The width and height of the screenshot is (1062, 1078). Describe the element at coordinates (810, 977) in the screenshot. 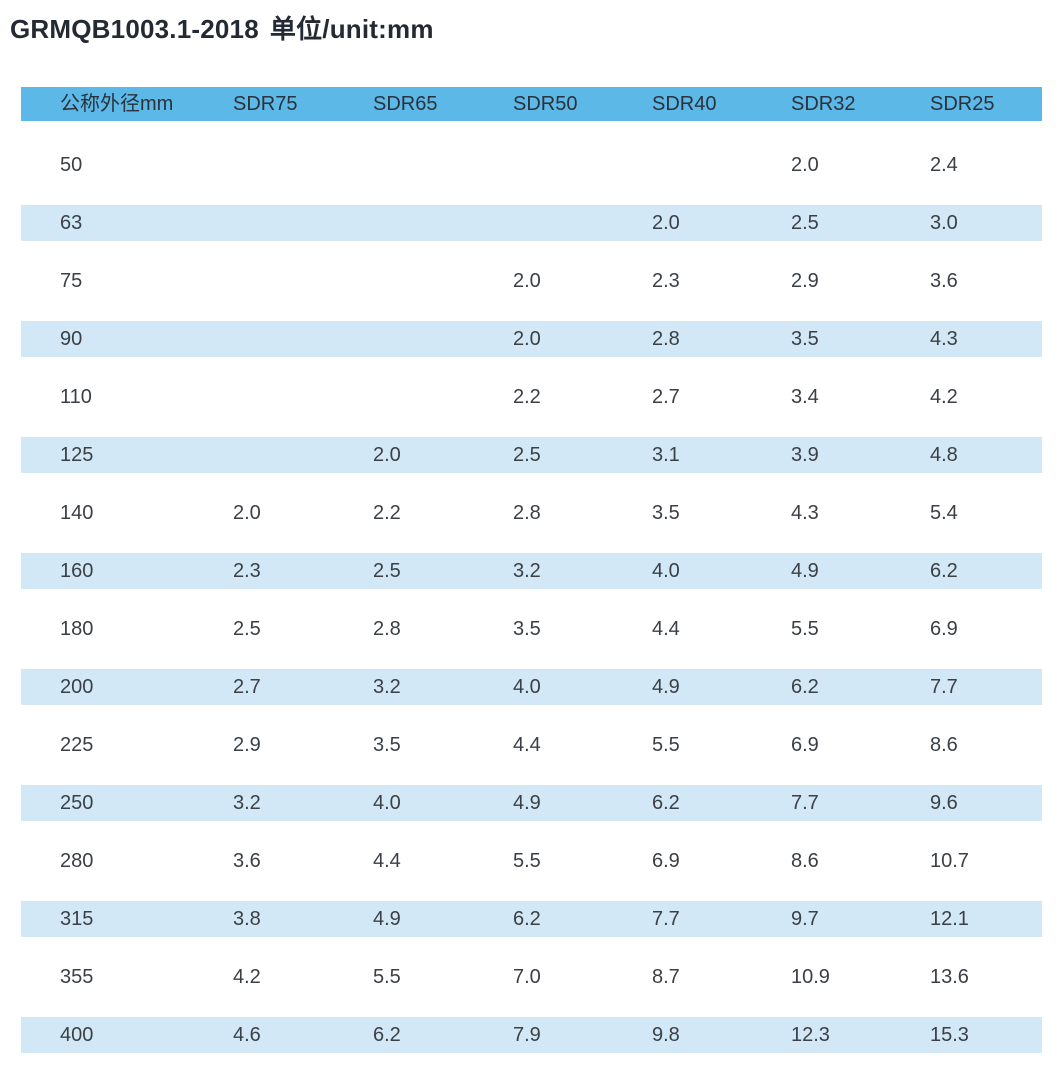

I see `table-cell: 10.9` at that location.